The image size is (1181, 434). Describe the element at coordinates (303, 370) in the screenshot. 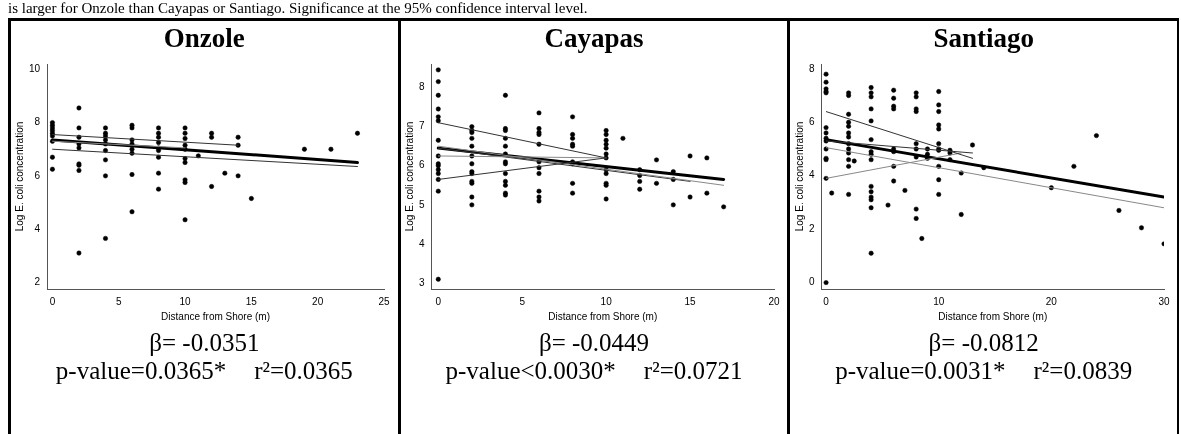

I see `text: r²=0.0365` at that location.